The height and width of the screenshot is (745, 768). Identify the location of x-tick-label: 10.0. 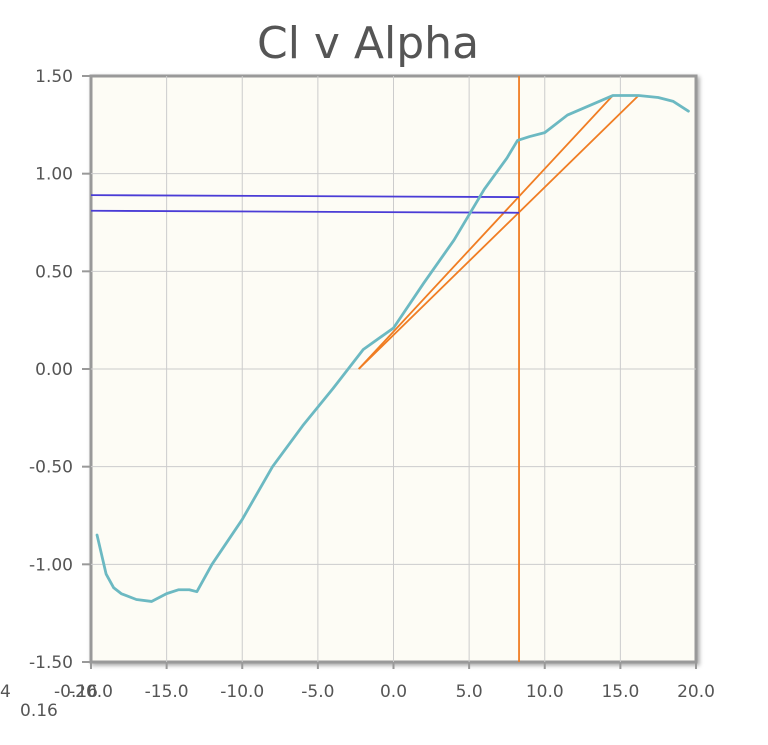
(545, 692).